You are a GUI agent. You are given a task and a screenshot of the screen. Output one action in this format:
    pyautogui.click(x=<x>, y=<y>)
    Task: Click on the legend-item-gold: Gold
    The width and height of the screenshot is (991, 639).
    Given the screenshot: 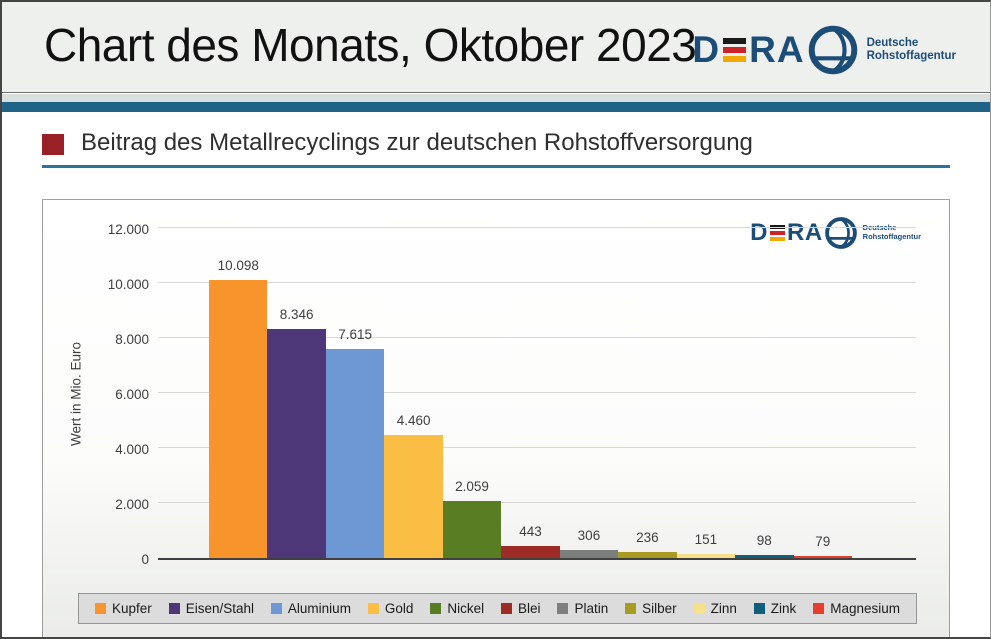 What is the action you would take?
    pyautogui.click(x=390, y=608)
    